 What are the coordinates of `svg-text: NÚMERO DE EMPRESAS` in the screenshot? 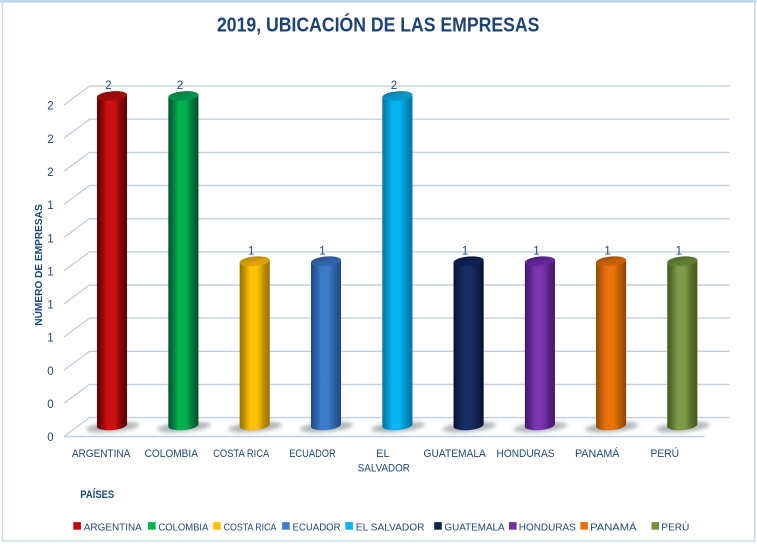 It's located at (38, 264).